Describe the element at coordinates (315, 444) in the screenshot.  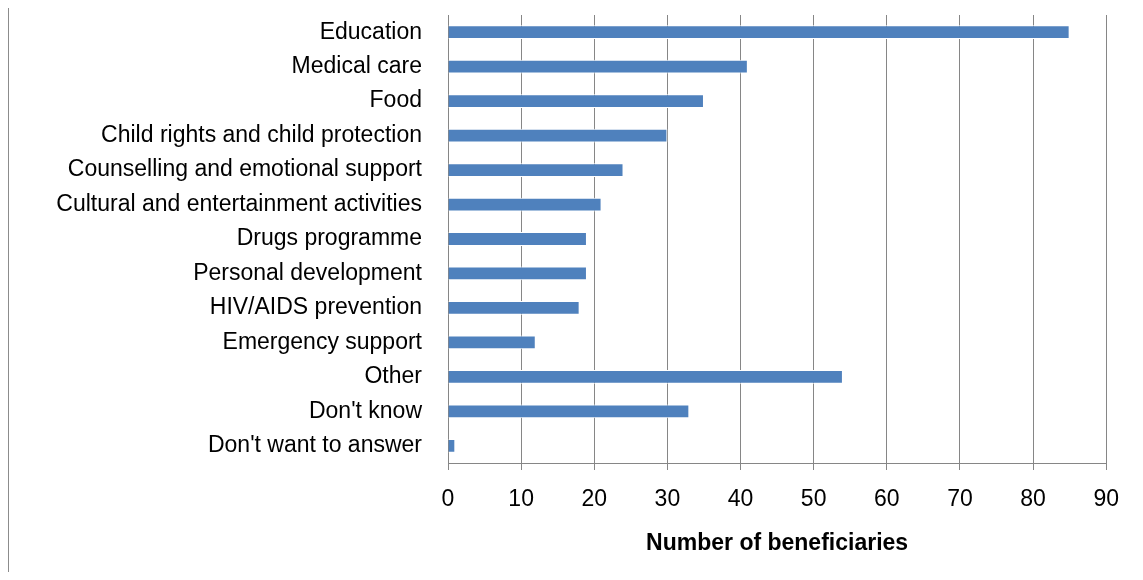
I see `y-tick-label: Don't want to answer` at that location.